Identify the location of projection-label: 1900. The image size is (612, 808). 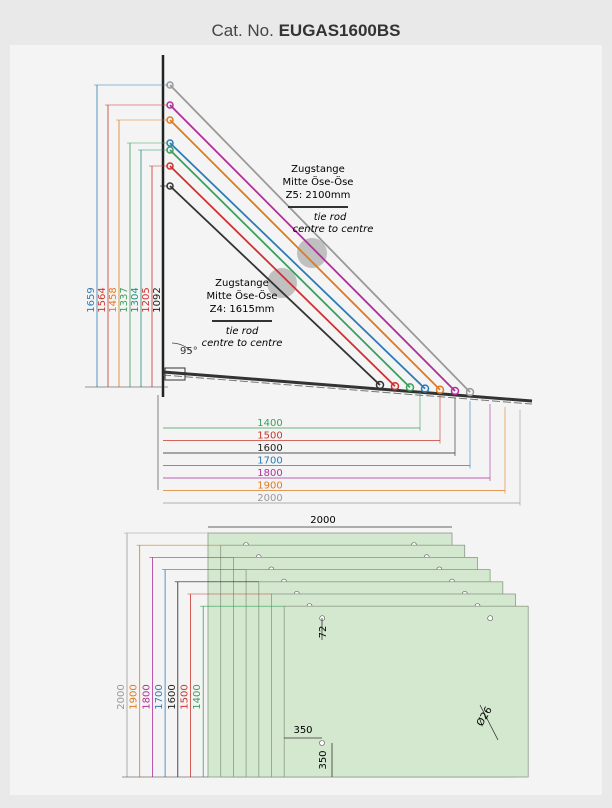
(269, 486).